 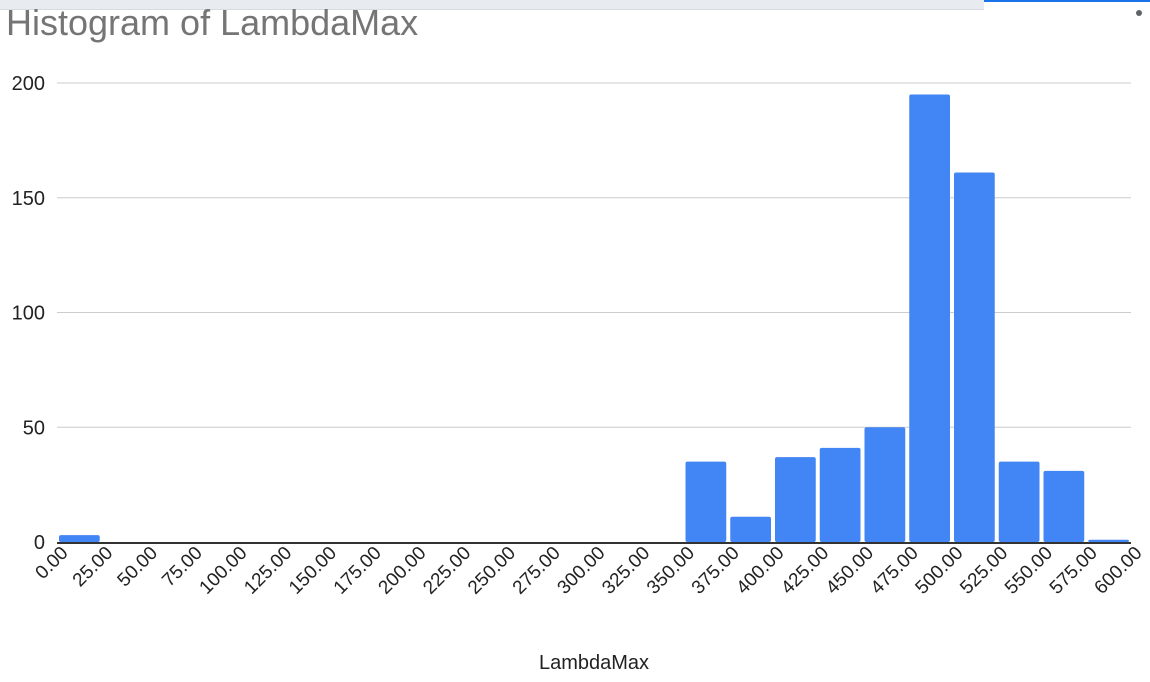 I want to click on y-tick-label: 0, so click(x=39, y=543).